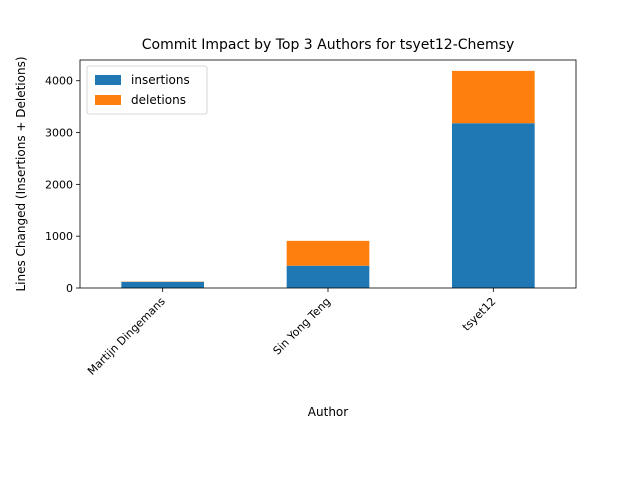 The width and height of the screenshot is (640, 480). Describe the element at coordinates (302, 326) in the screenshot. I see `x-tick-label: Sin Yong Teng` at that location.